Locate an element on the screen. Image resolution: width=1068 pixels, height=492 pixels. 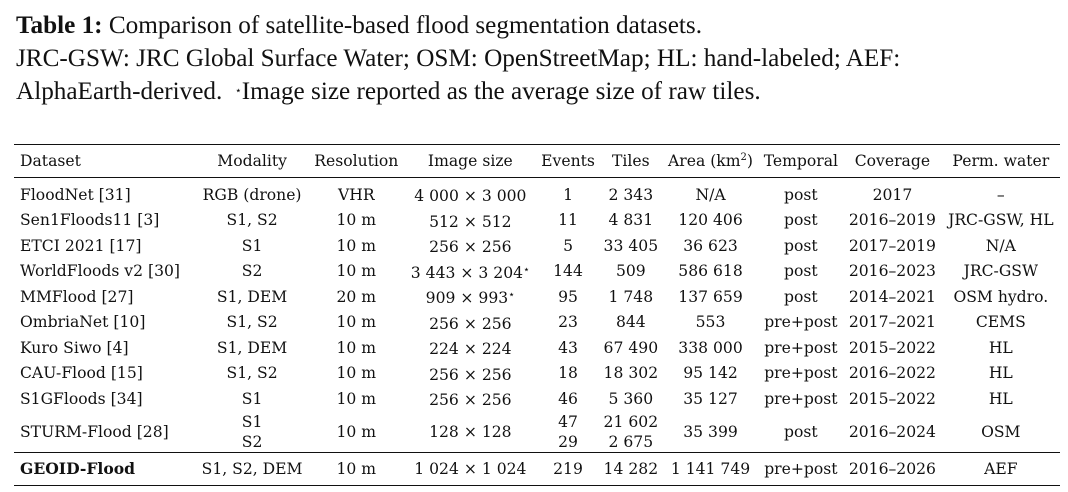
cell-perm-water: CEMS is located at coordinates (1001, 323).